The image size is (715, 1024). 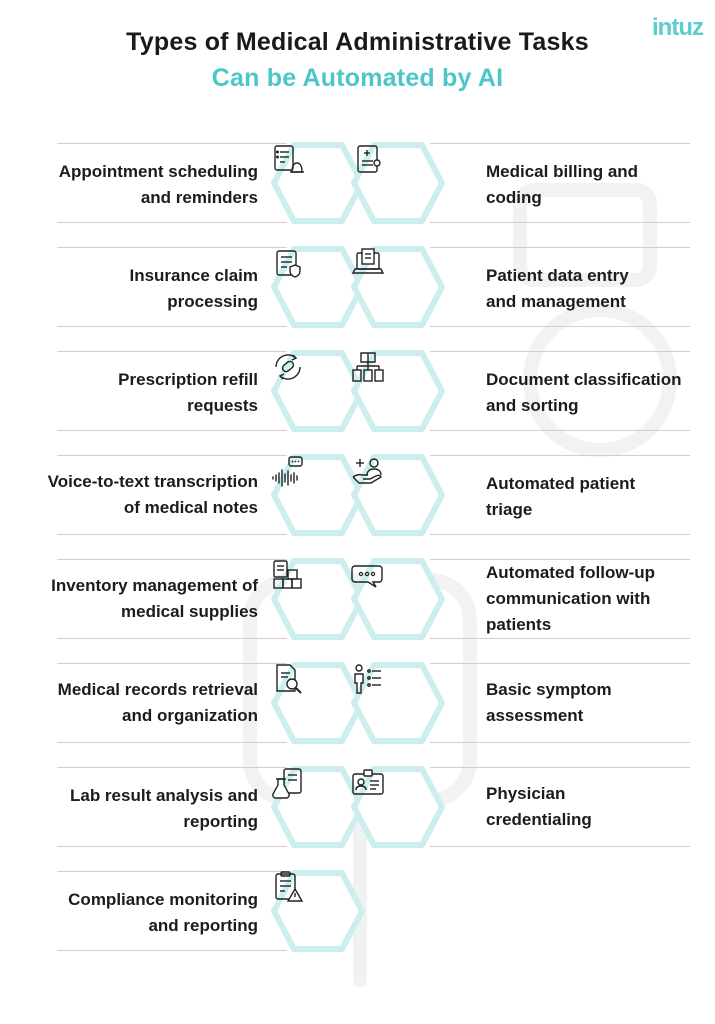 I want to click on task-label: Document classification and sorting, so click(x=584, y=392).